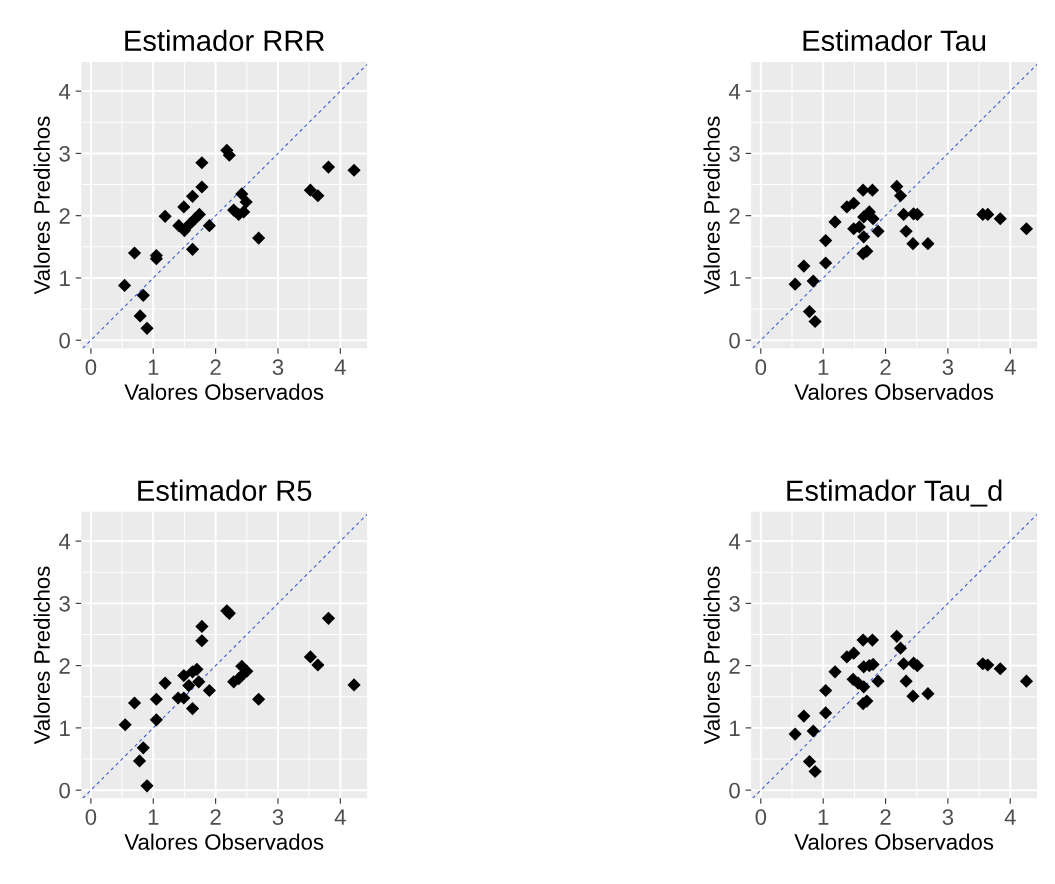 The image size is (1055, 884). I want to click on y-axis-title: Valores Predichos, so click(41, 655).